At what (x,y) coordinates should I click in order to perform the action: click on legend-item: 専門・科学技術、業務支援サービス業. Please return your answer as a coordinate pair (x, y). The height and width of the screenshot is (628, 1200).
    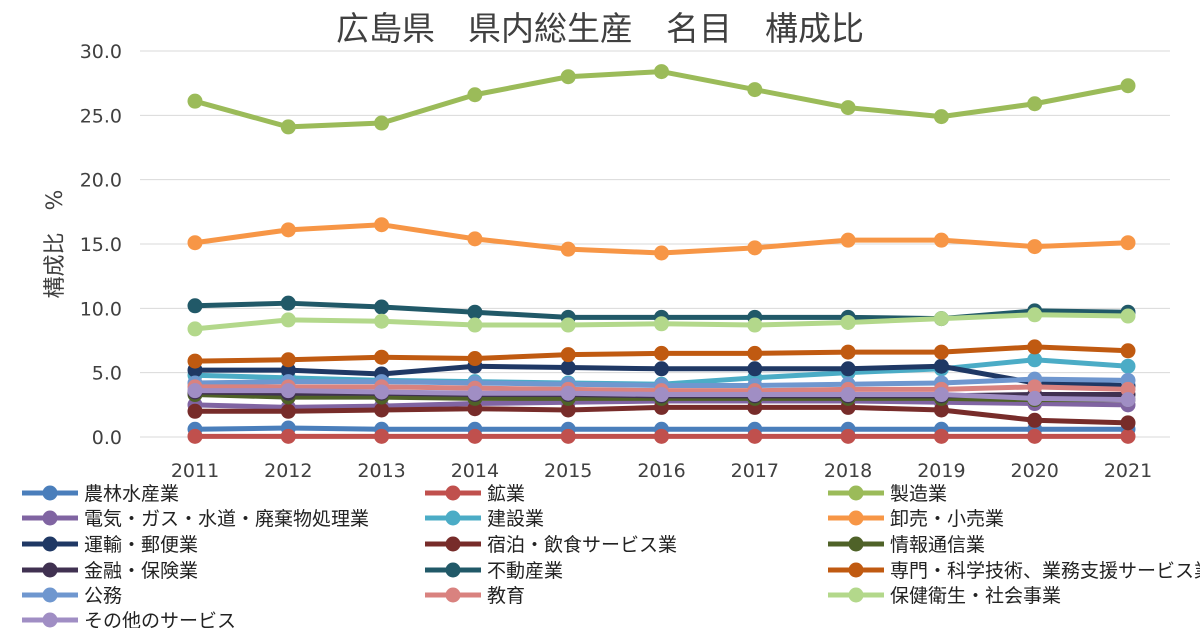
    Looking at the image, I should click on (1014, 571).